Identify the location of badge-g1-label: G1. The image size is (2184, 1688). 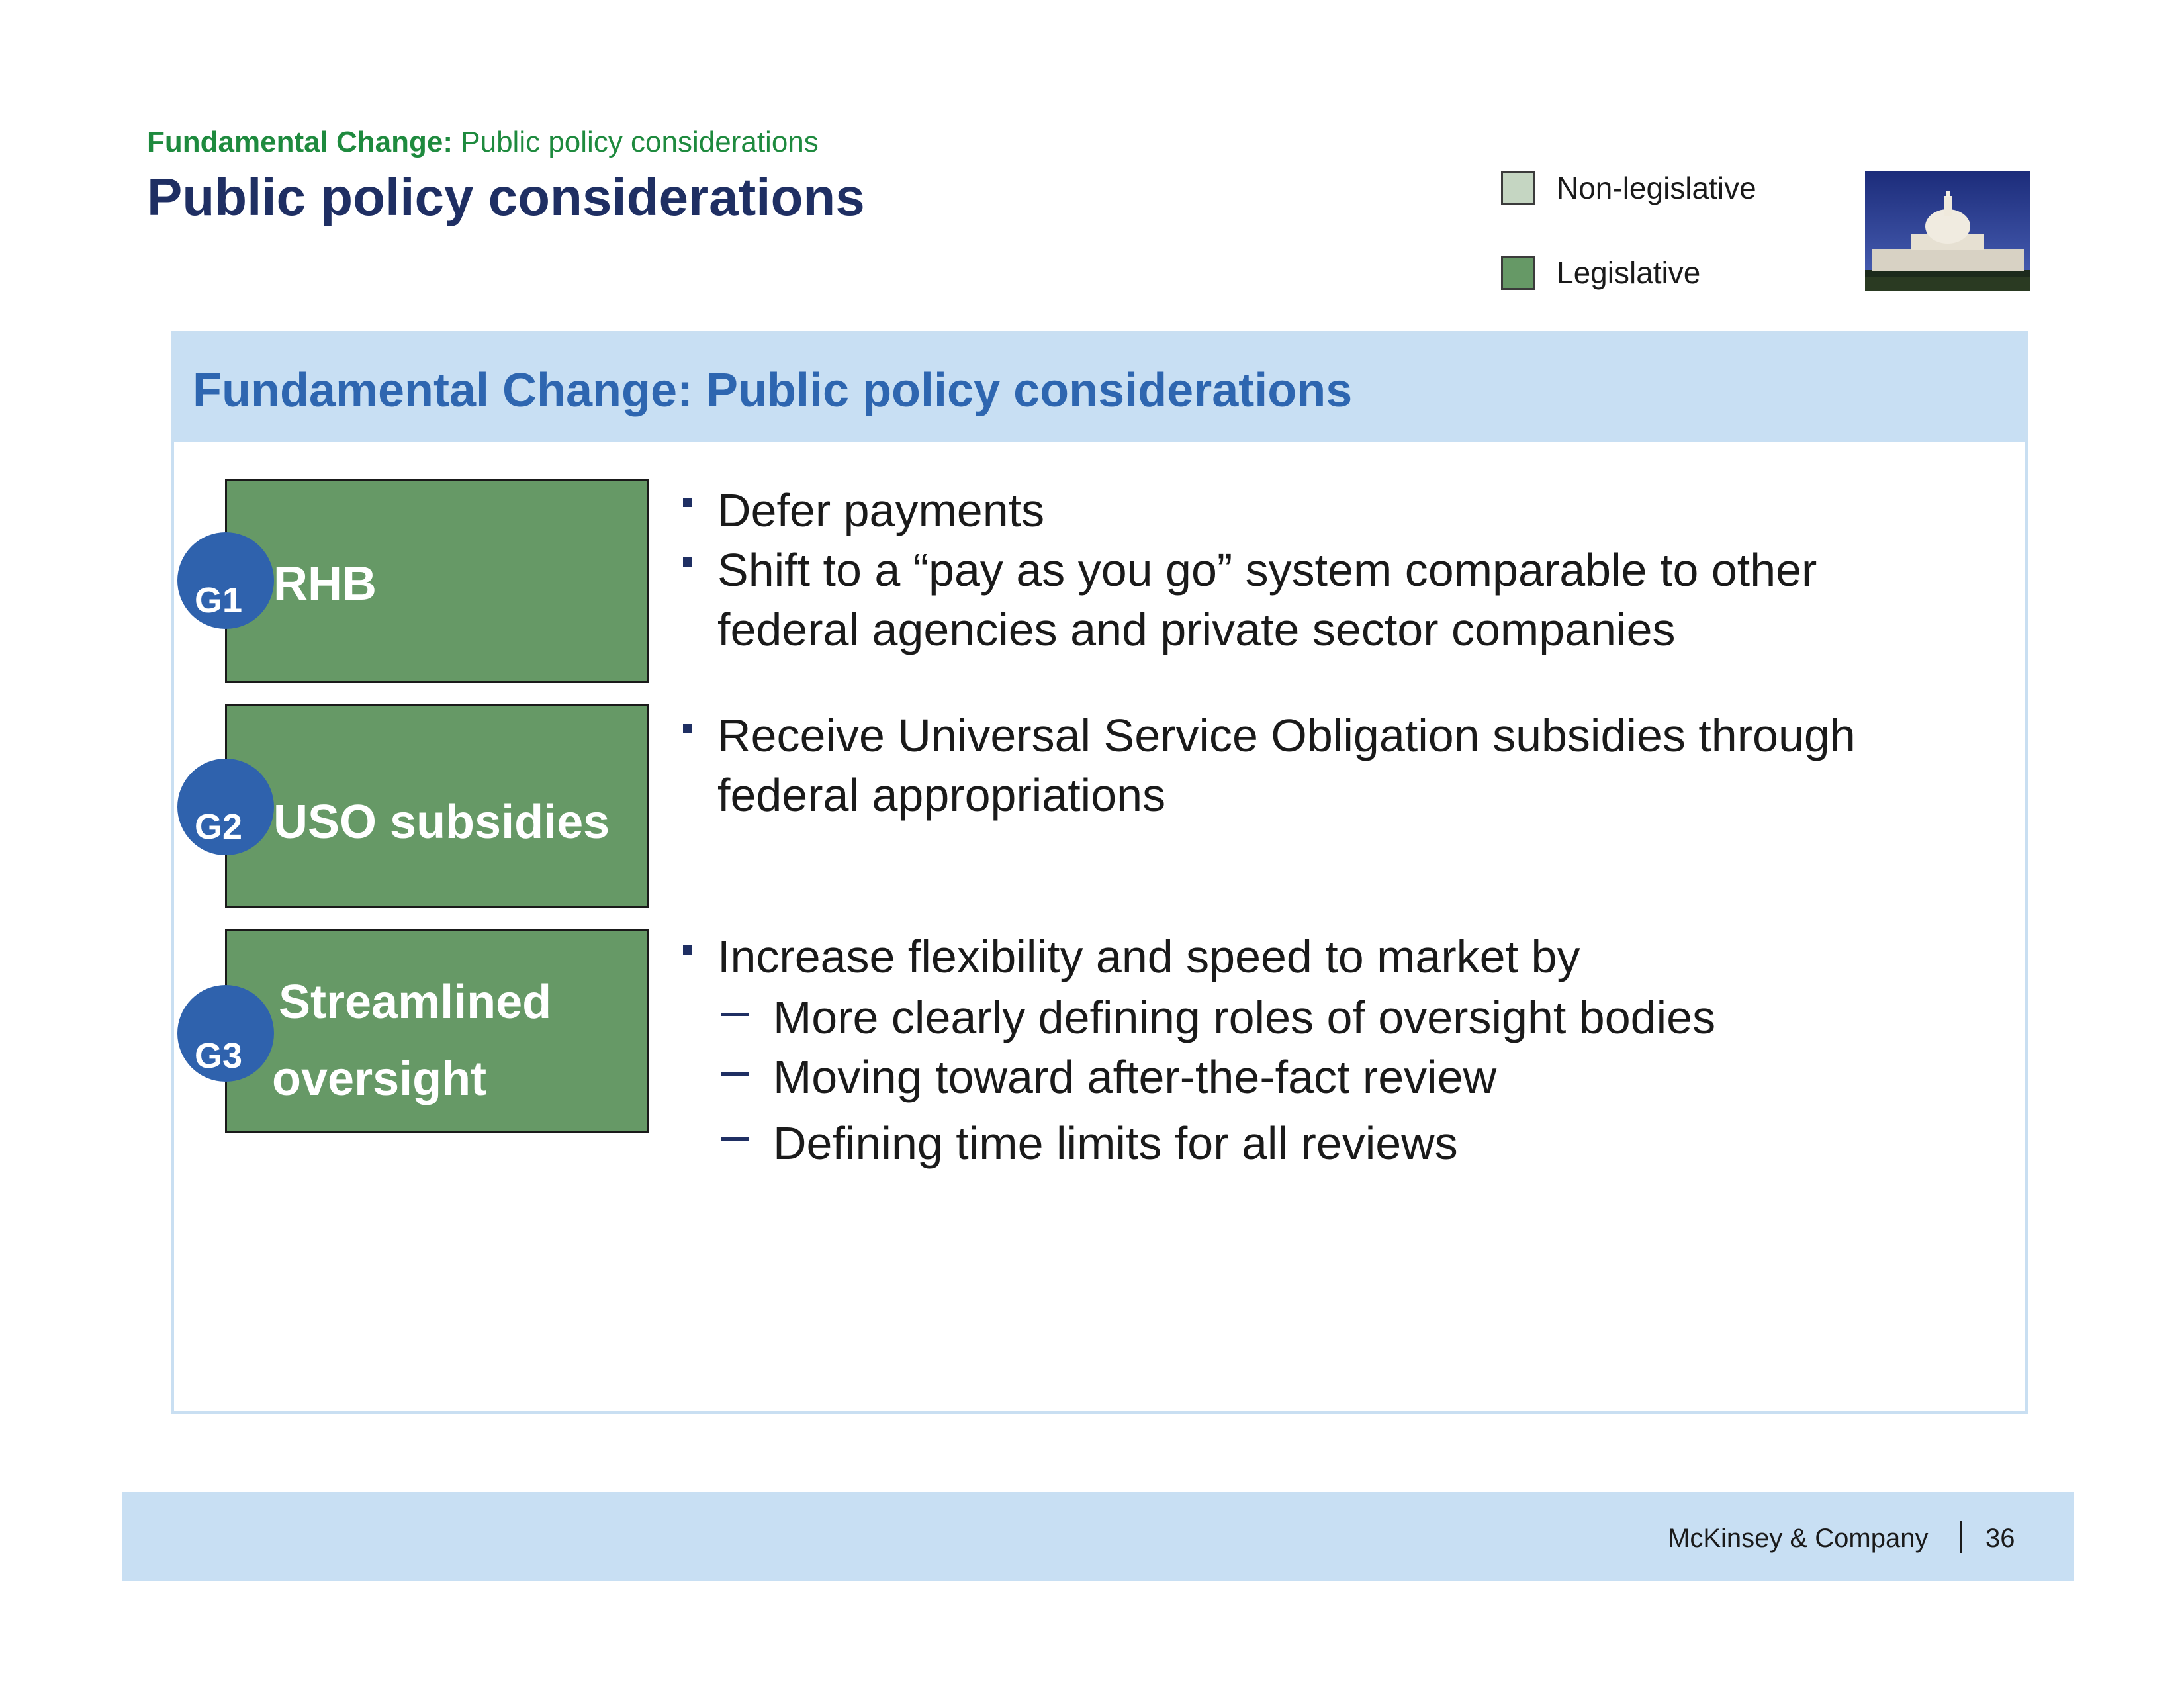
(219, 600).